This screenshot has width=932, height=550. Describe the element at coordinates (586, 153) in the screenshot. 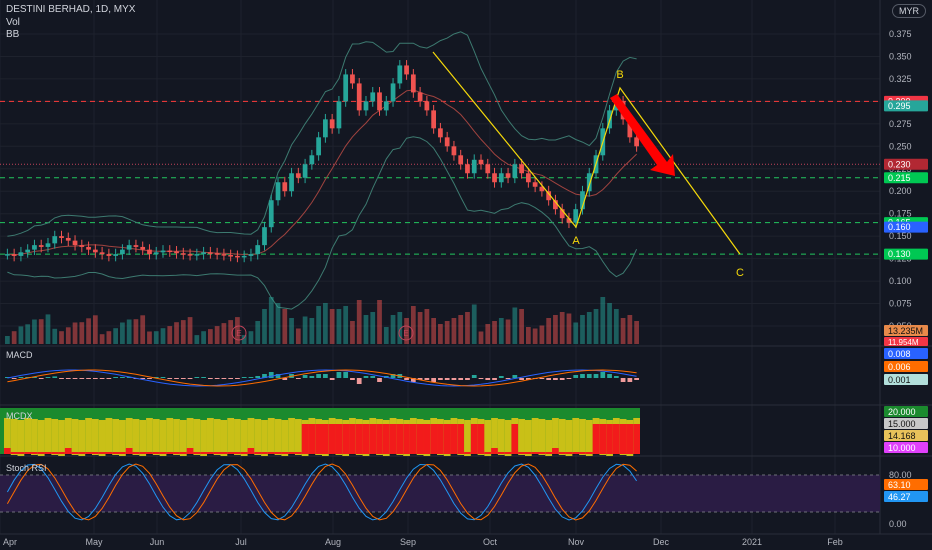

I see `abc-pattern-line` at that location.